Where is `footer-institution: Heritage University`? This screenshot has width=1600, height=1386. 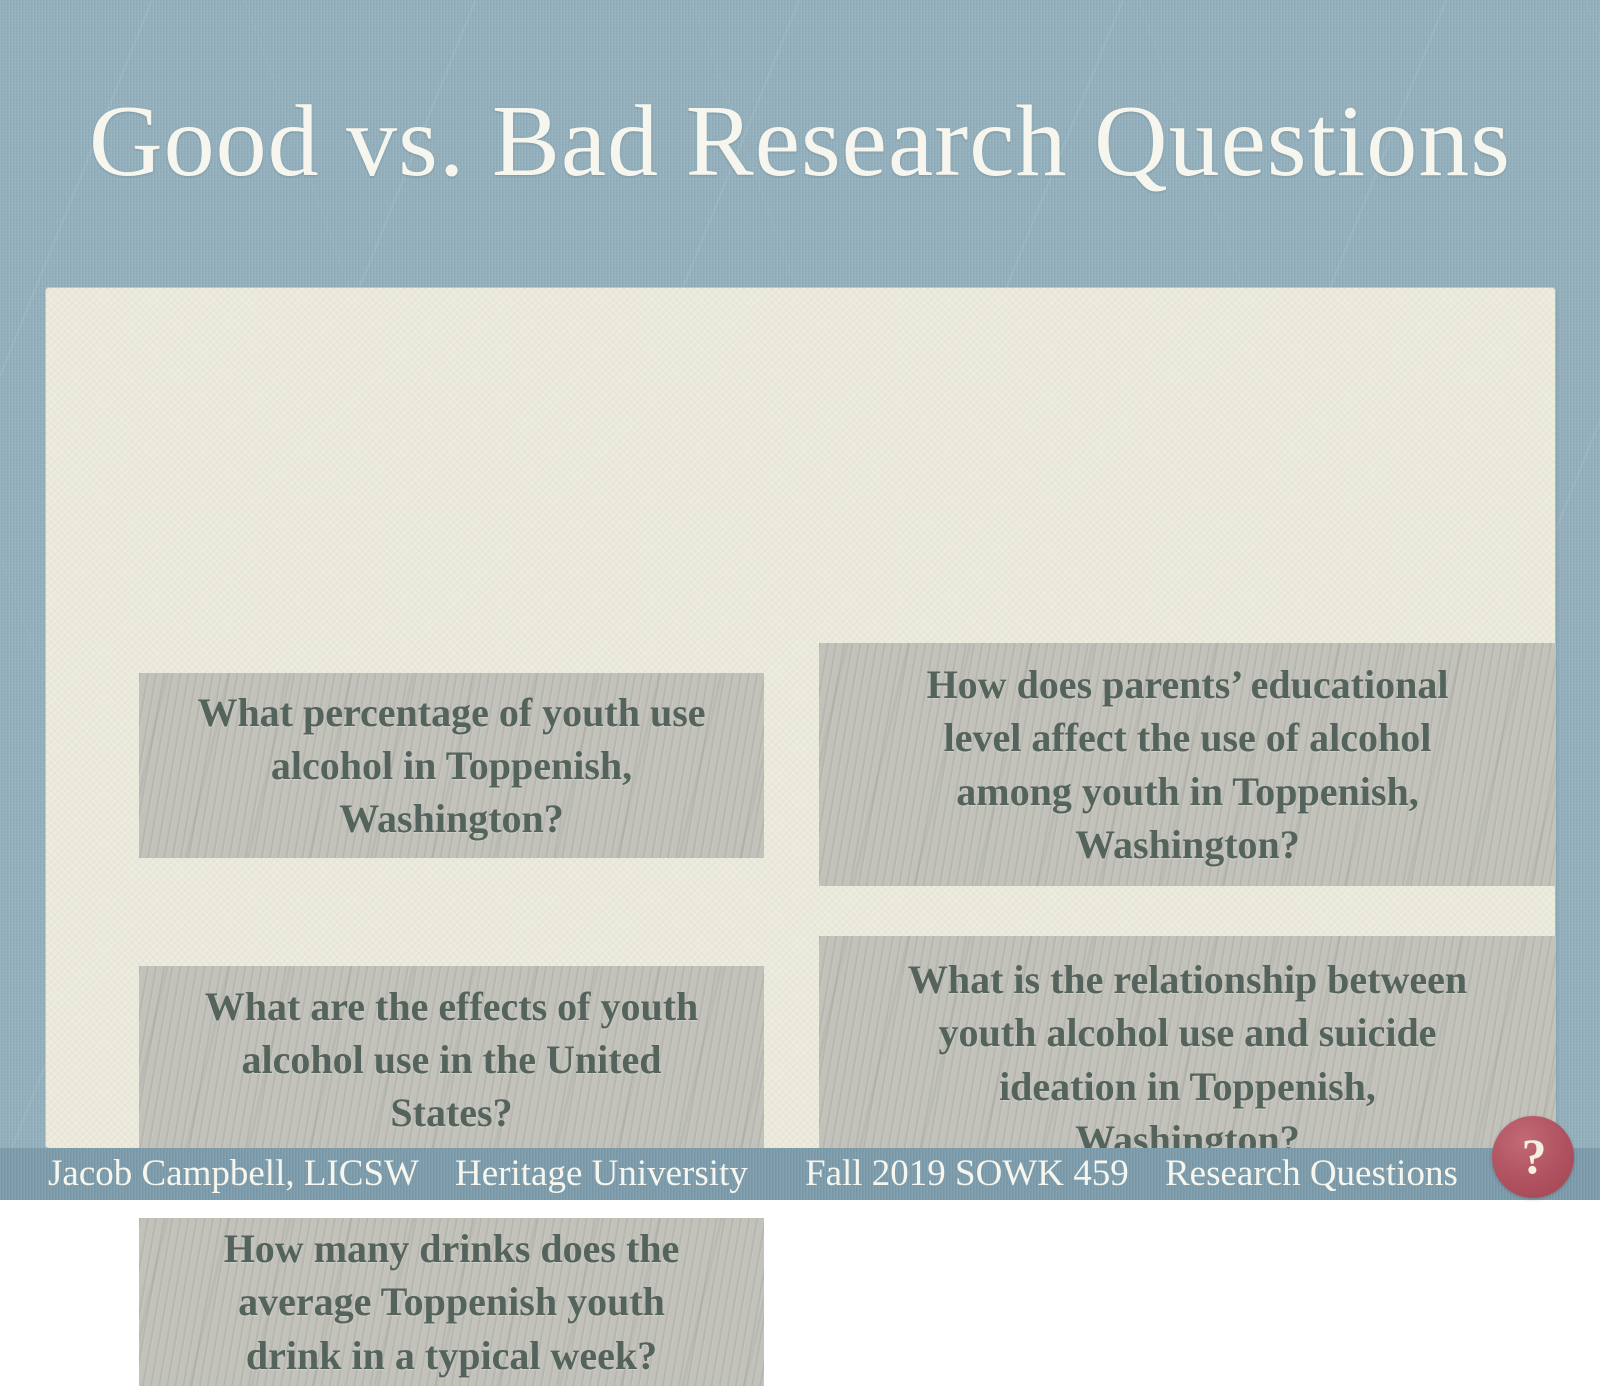
footer-institution: Heritage University is located at coordinates (601, 1173).